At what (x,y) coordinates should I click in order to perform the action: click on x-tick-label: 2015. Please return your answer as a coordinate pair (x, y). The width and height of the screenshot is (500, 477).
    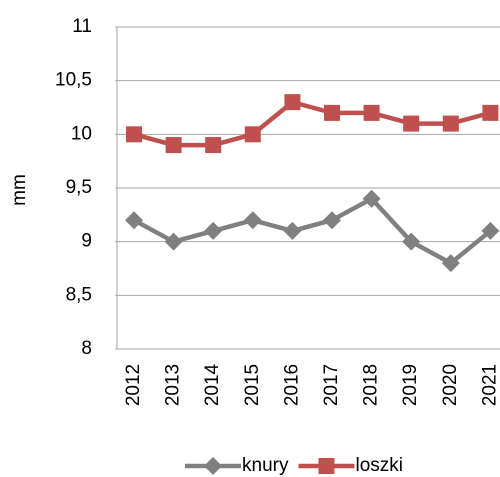
    Looking at the image, I should click on (252, 385).